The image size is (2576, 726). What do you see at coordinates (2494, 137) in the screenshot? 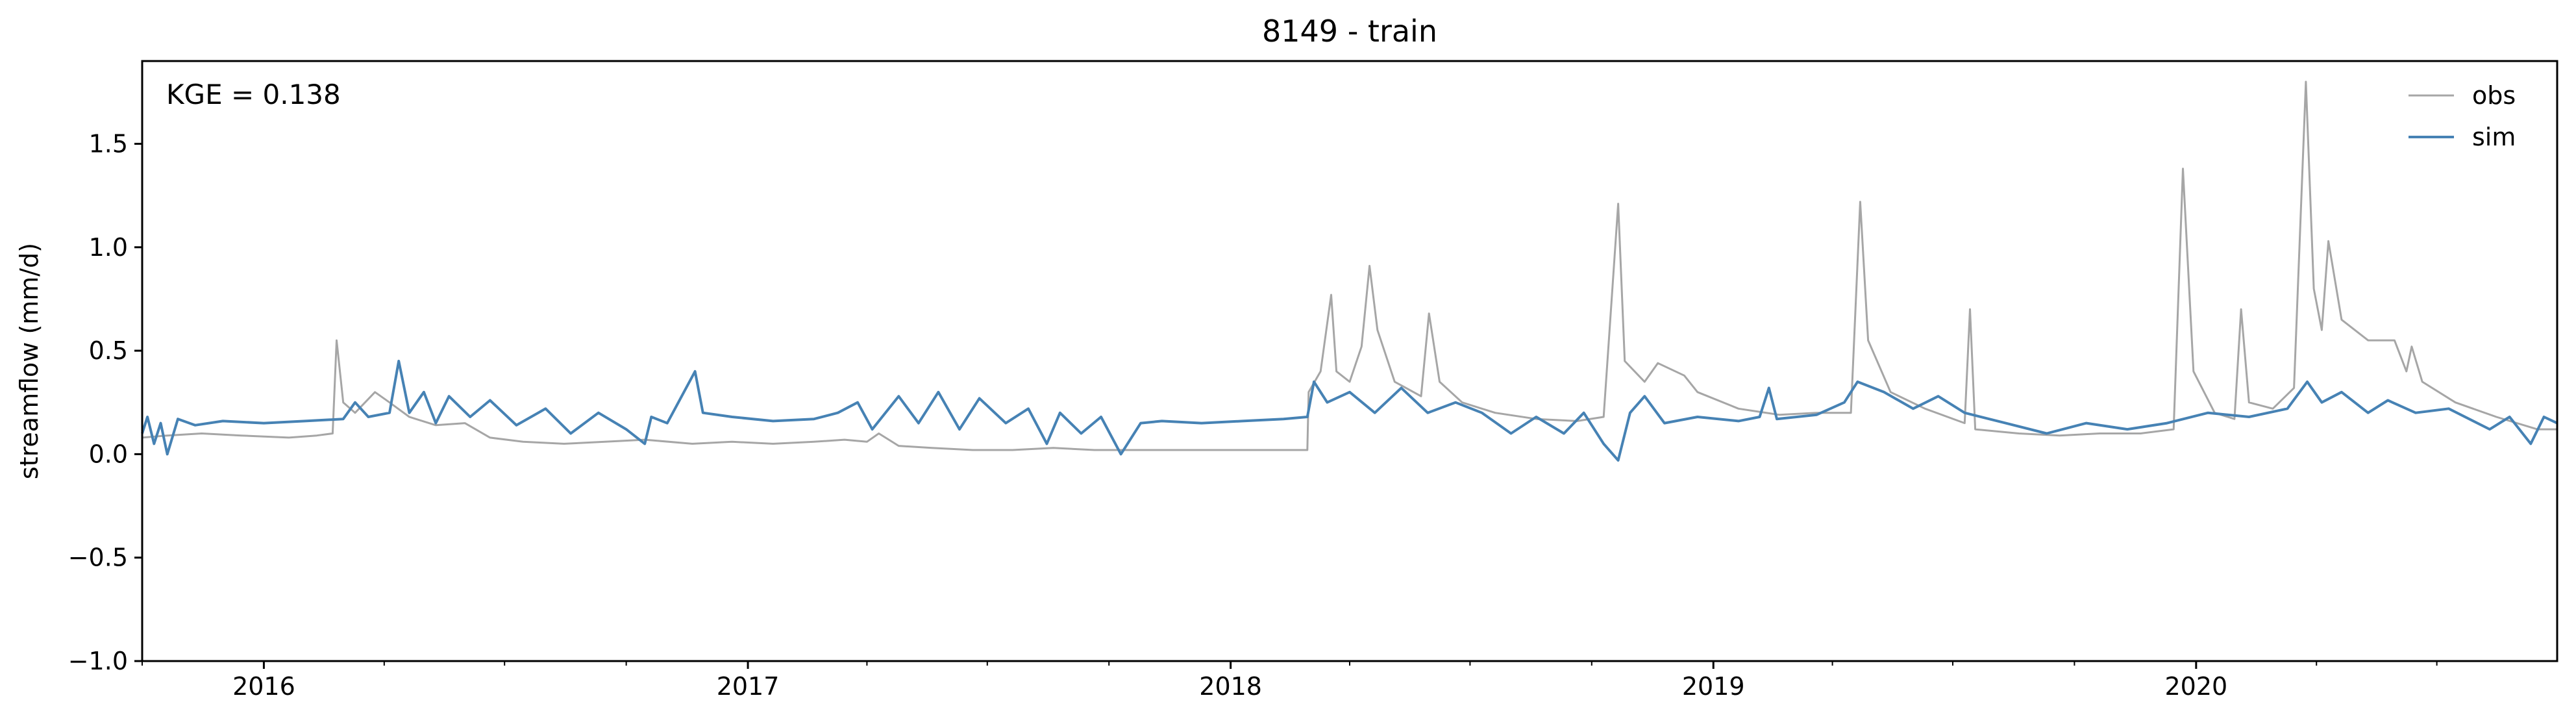
I see `legend-sim-label: sim` at bounding box center [2494, 137].